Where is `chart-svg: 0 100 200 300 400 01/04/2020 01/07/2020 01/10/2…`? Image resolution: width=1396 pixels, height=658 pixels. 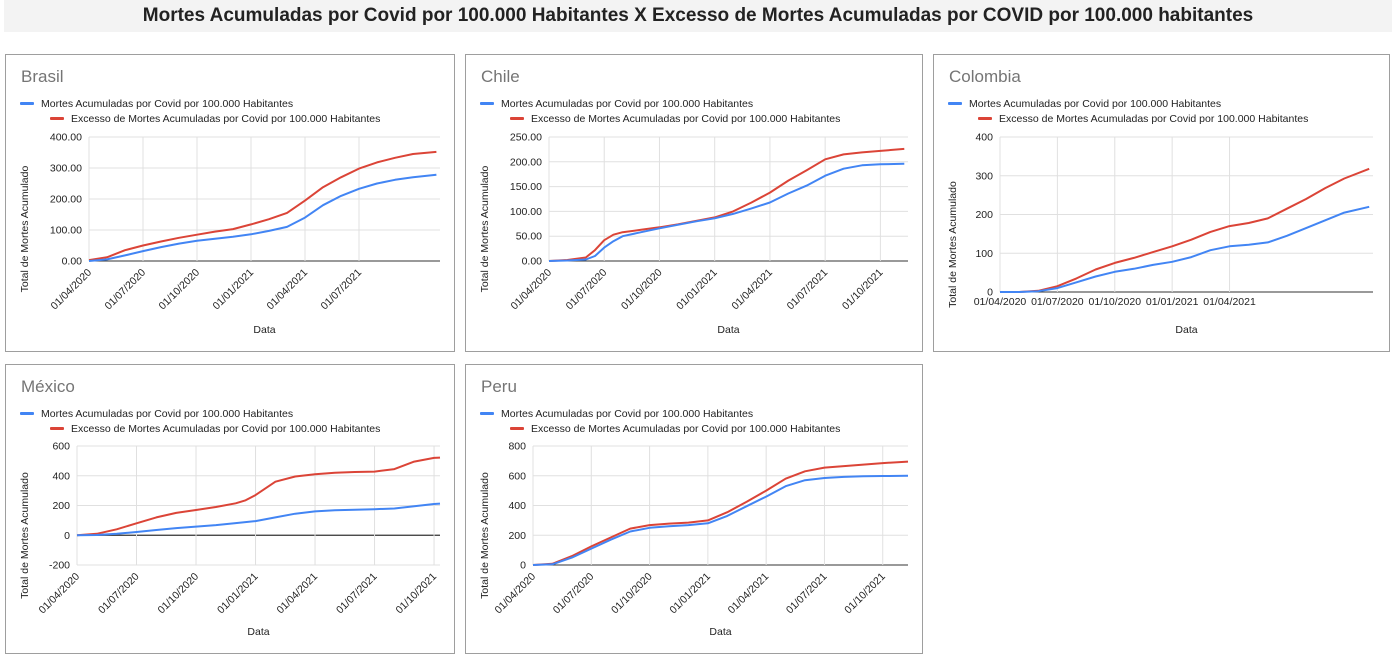 chart-svg: 0 100 200 300 400 01/04/2020 01/07/2020 01/10/2… is located at coordinates (1160, 234).